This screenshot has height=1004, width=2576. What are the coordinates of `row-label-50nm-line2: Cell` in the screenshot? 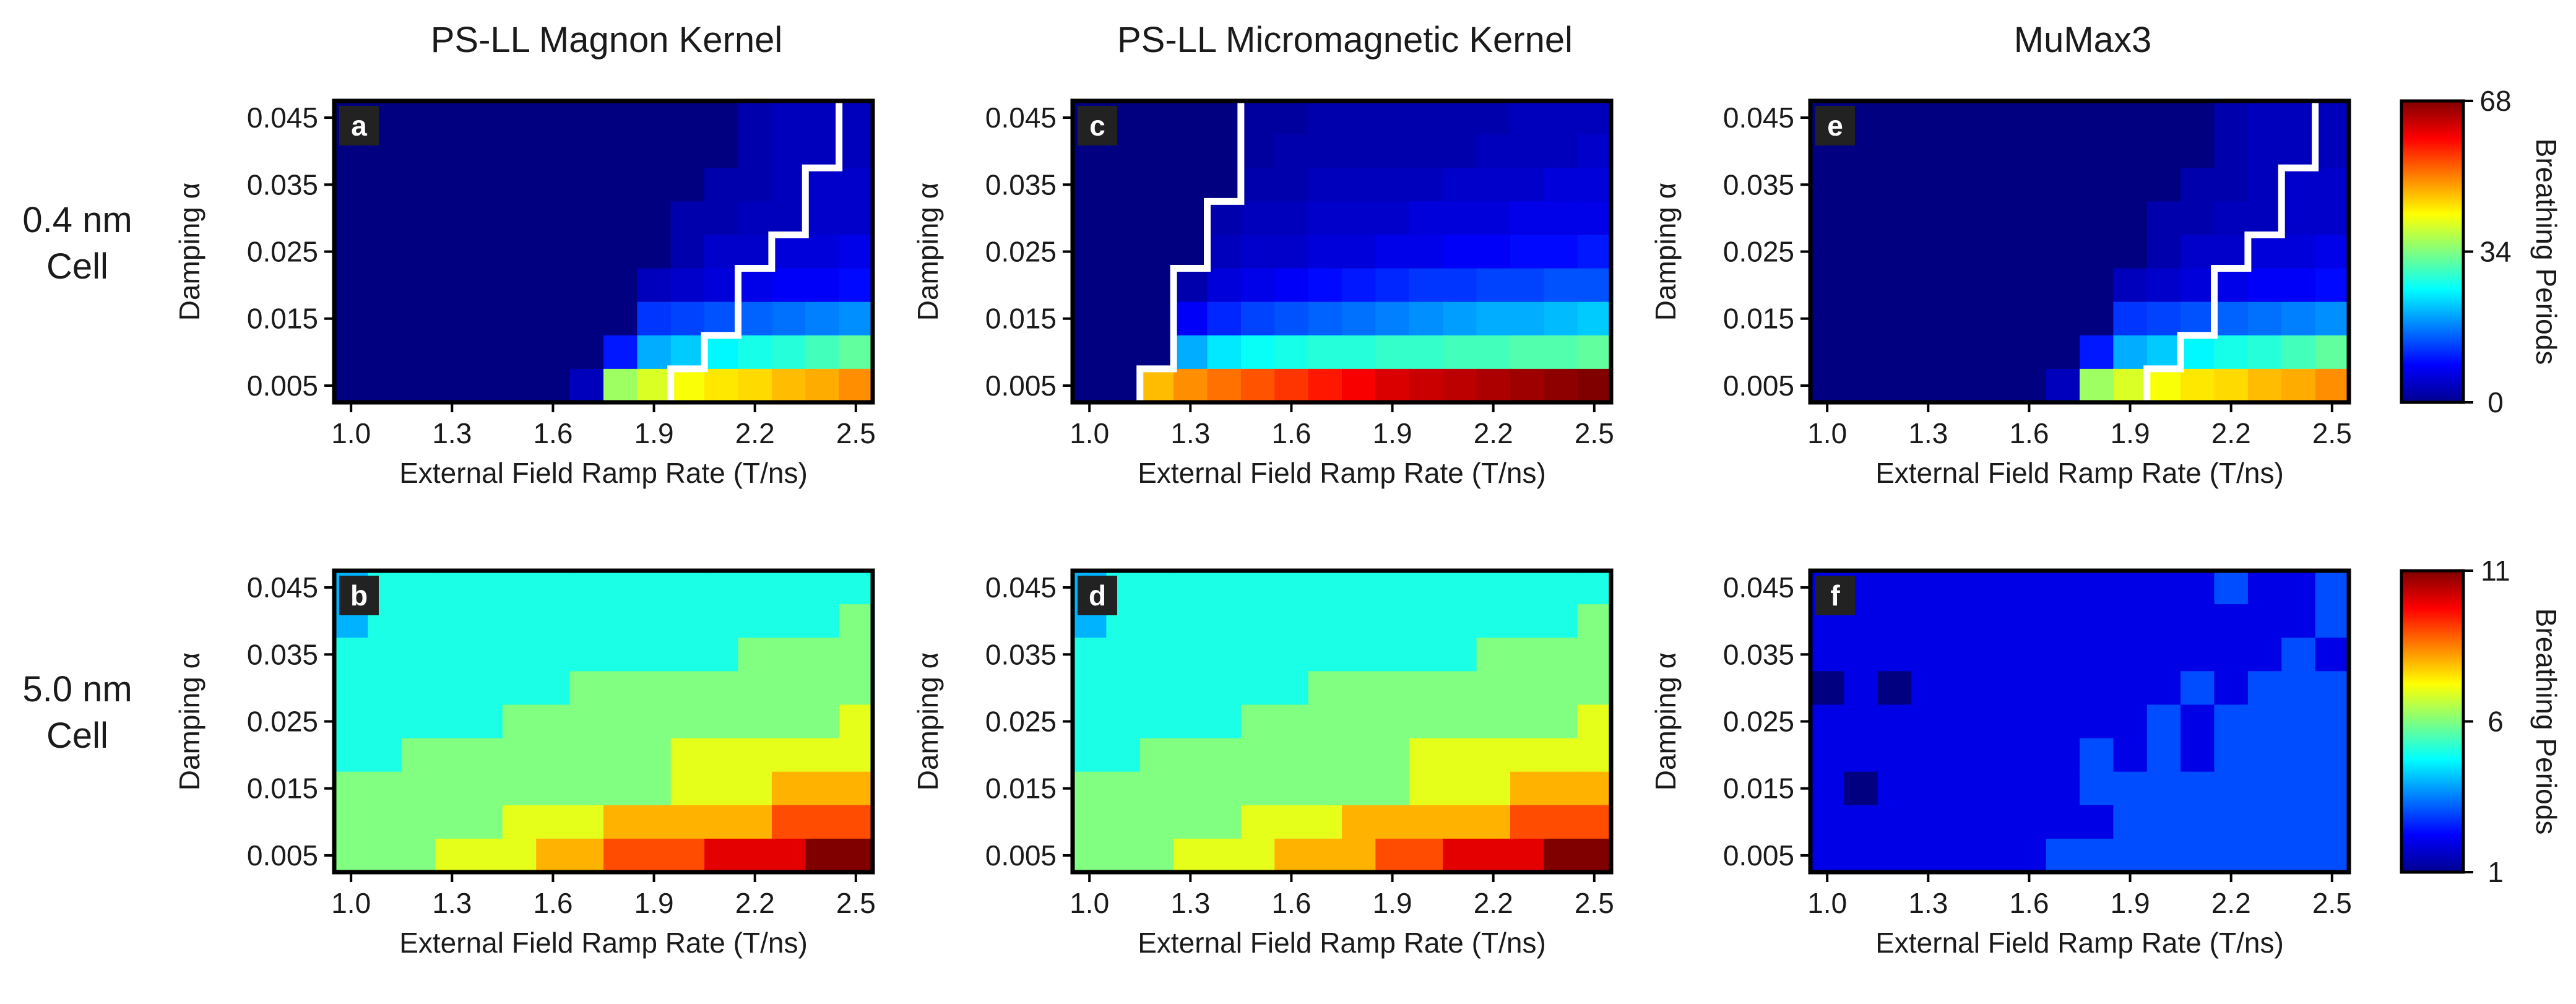 It's located at (77, 736).